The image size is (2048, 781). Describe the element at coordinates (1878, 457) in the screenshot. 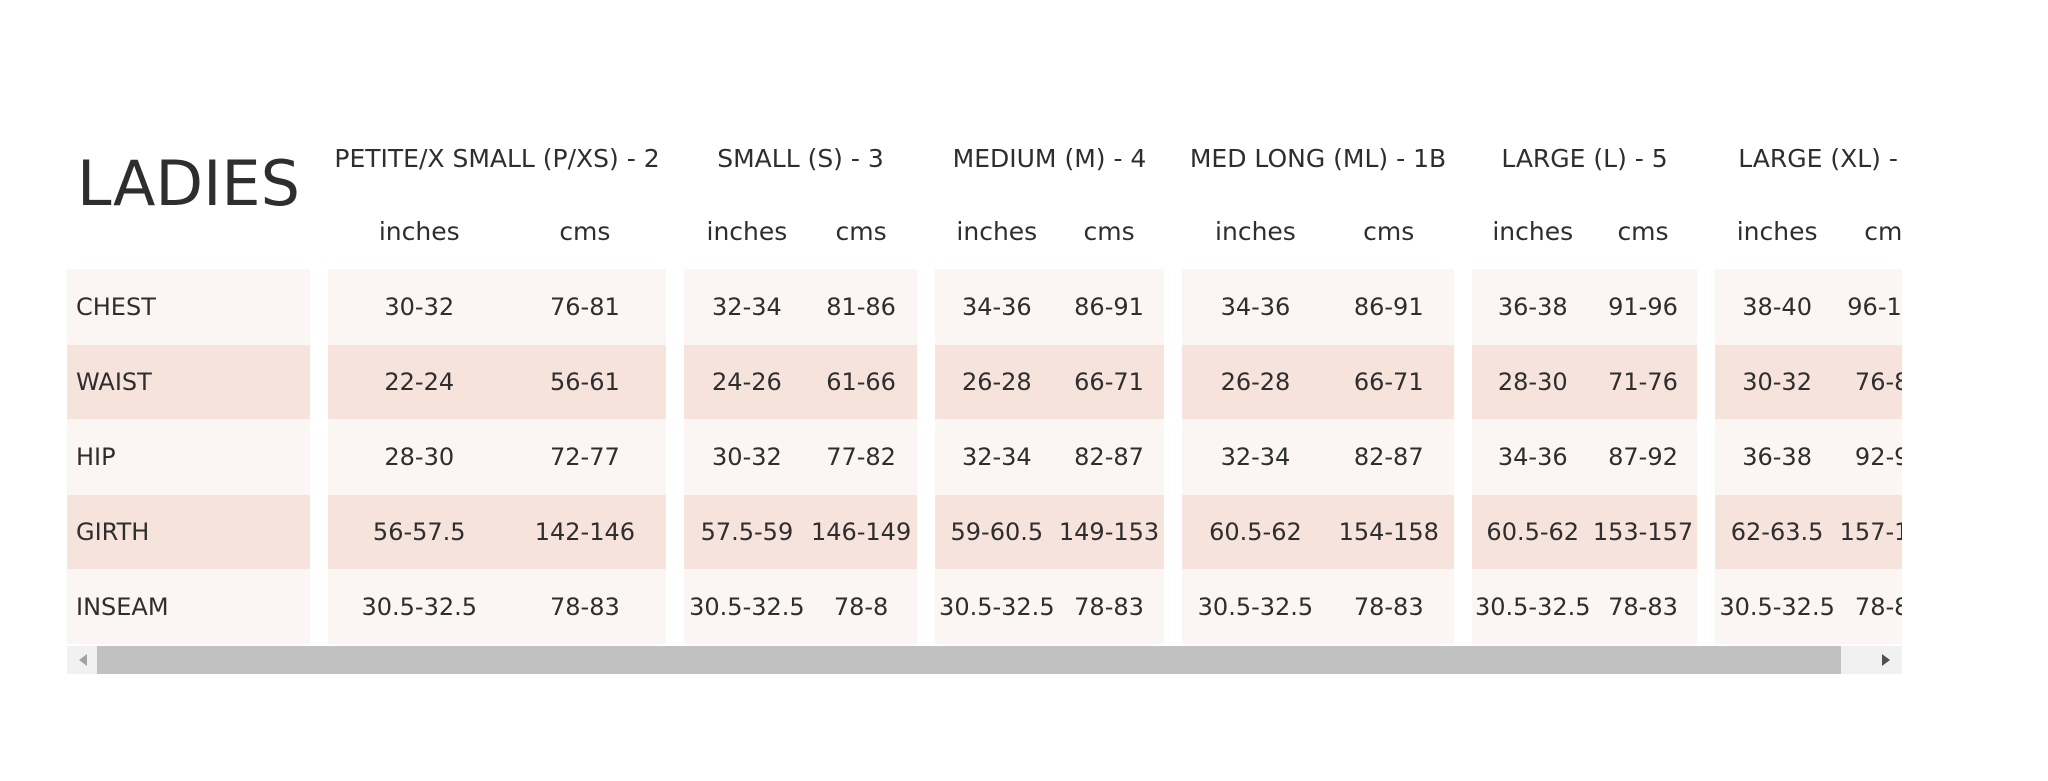

I see `size-value: 92-97` at that location.